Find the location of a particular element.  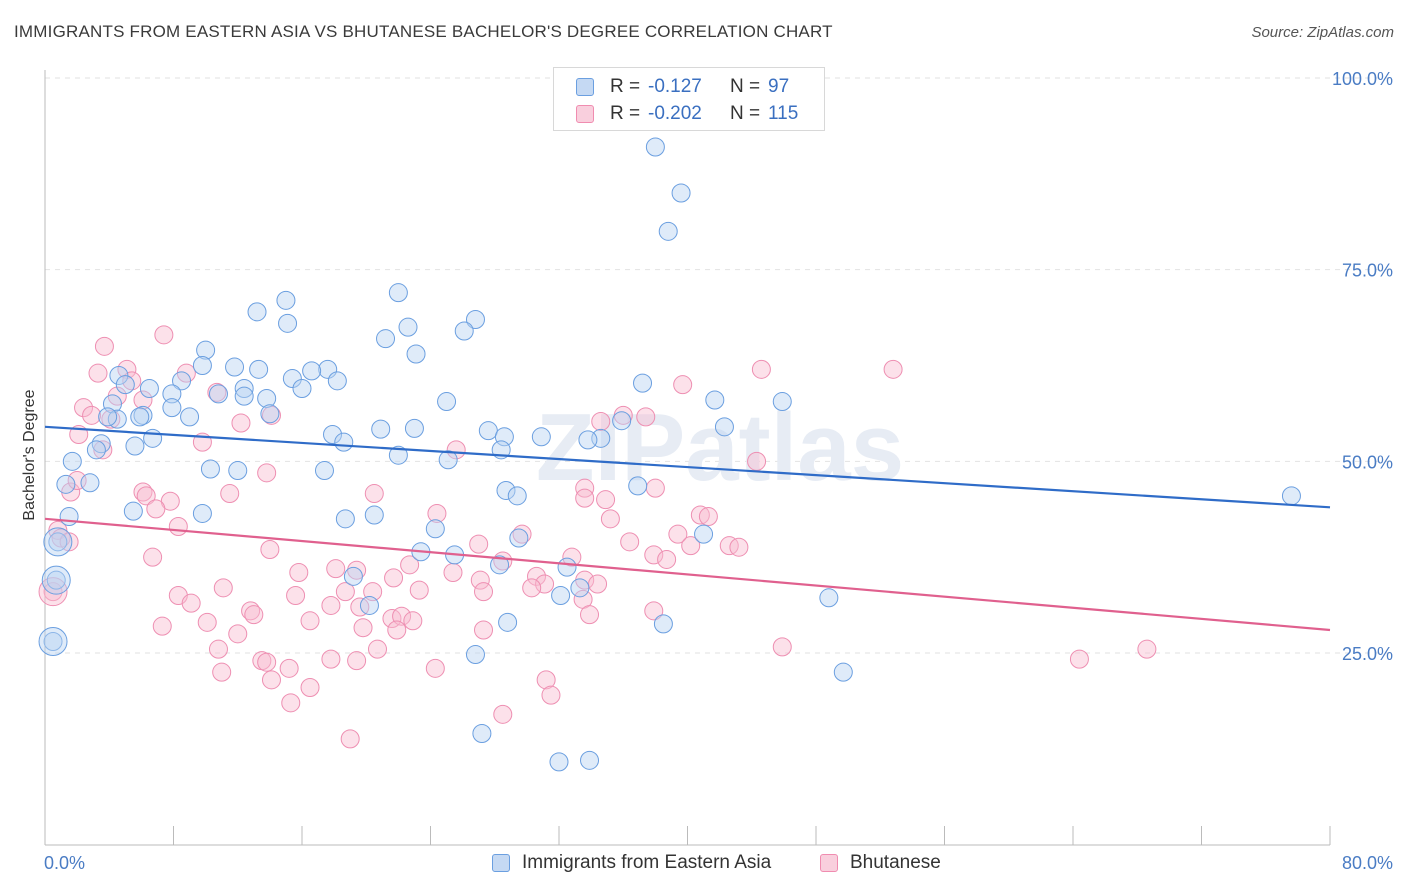

legend-n-label: N = is located at coordinates (745, 86).